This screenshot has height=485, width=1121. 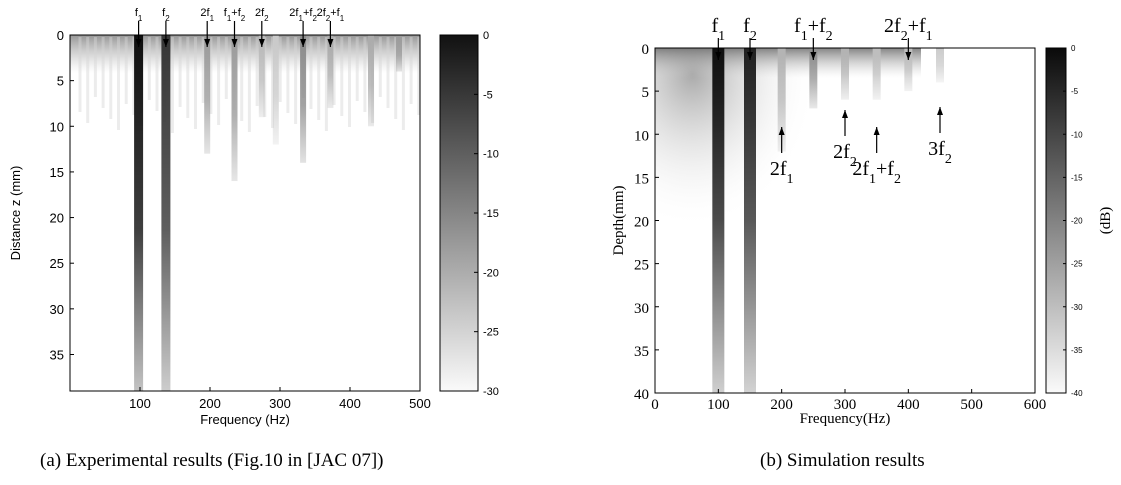 I want to click on colorbar-tick-label: -30, so click(x=491, y=392).